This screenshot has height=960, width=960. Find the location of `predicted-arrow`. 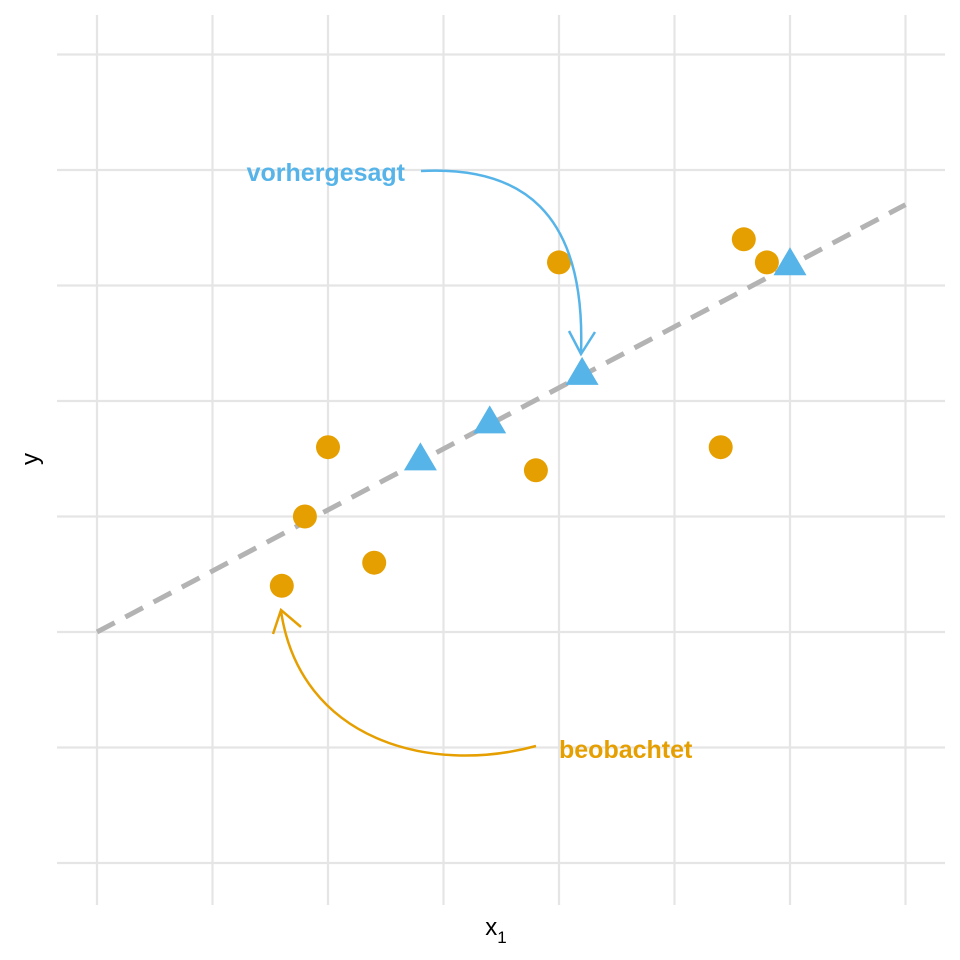

predicted-arrow is located at coordinates (501, 261).